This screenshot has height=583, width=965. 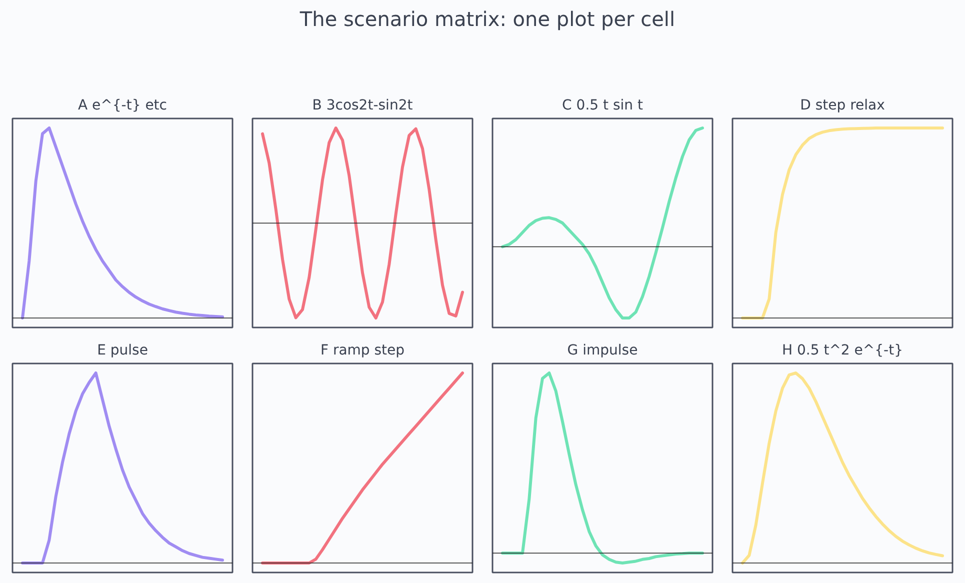 I want to click on text: The scenario matrix: one plot per cell, so click(x=487, y=19).